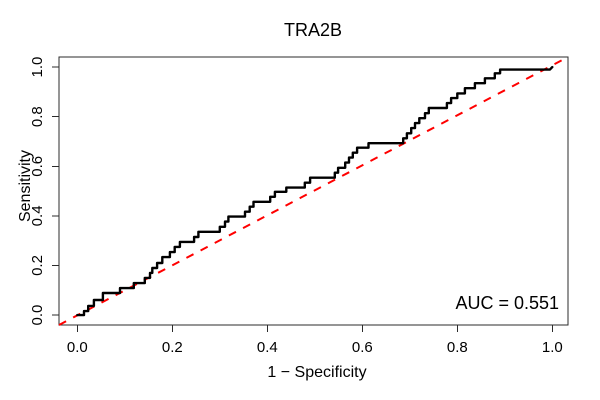 The width and height of the screenshot is (600, 400). What do you see at coordinates (37, 215) in the screenshot?
I see `y-tick-label: 0.4` at bounding box center [37, 215].